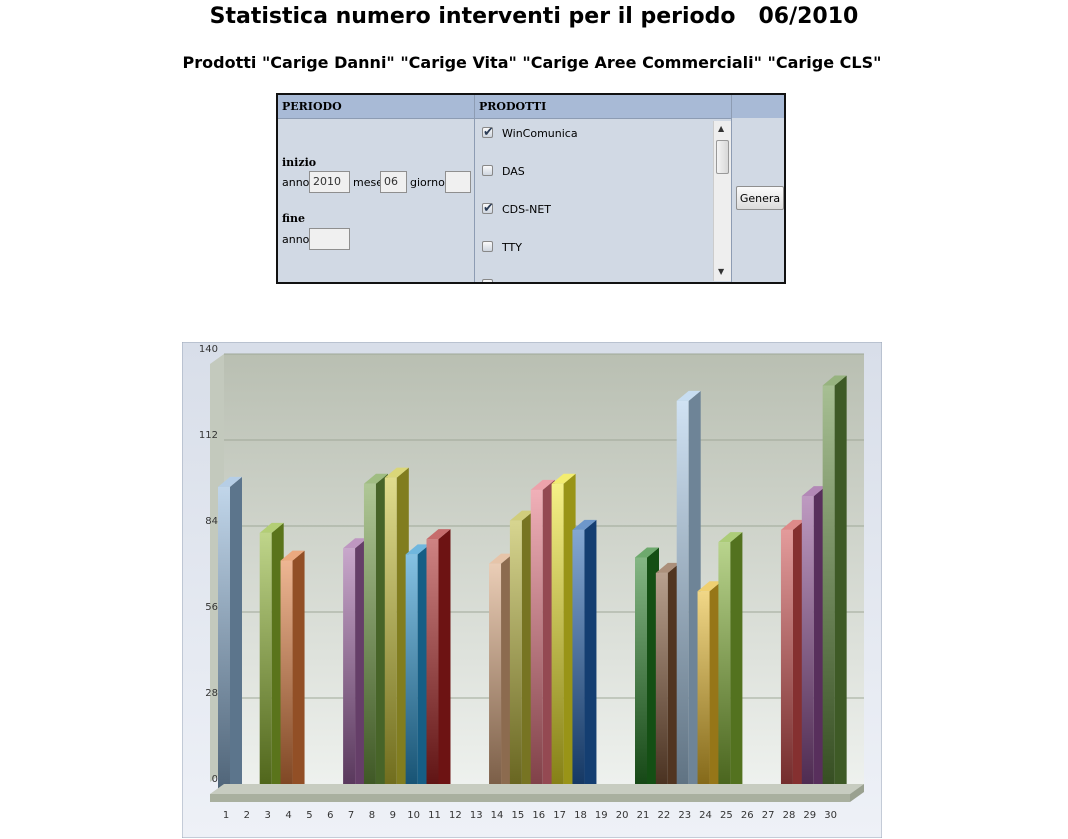 This screenshot has width=1068, height=839. Describe the element at coordinates (293, 218) in the screenshot. I see `fine-label: fine` at that location.